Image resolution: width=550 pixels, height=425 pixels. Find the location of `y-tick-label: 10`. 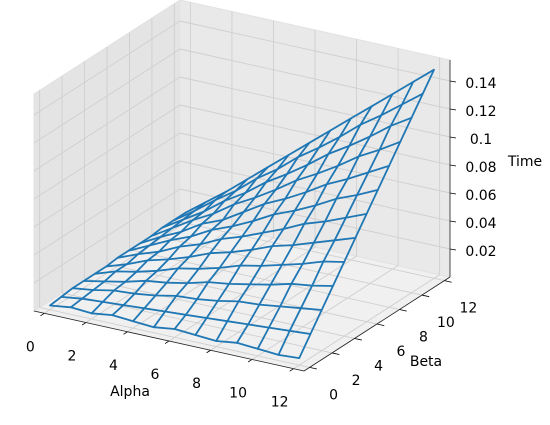

y-tick-label: 10 is located at coordinates (446, 323).